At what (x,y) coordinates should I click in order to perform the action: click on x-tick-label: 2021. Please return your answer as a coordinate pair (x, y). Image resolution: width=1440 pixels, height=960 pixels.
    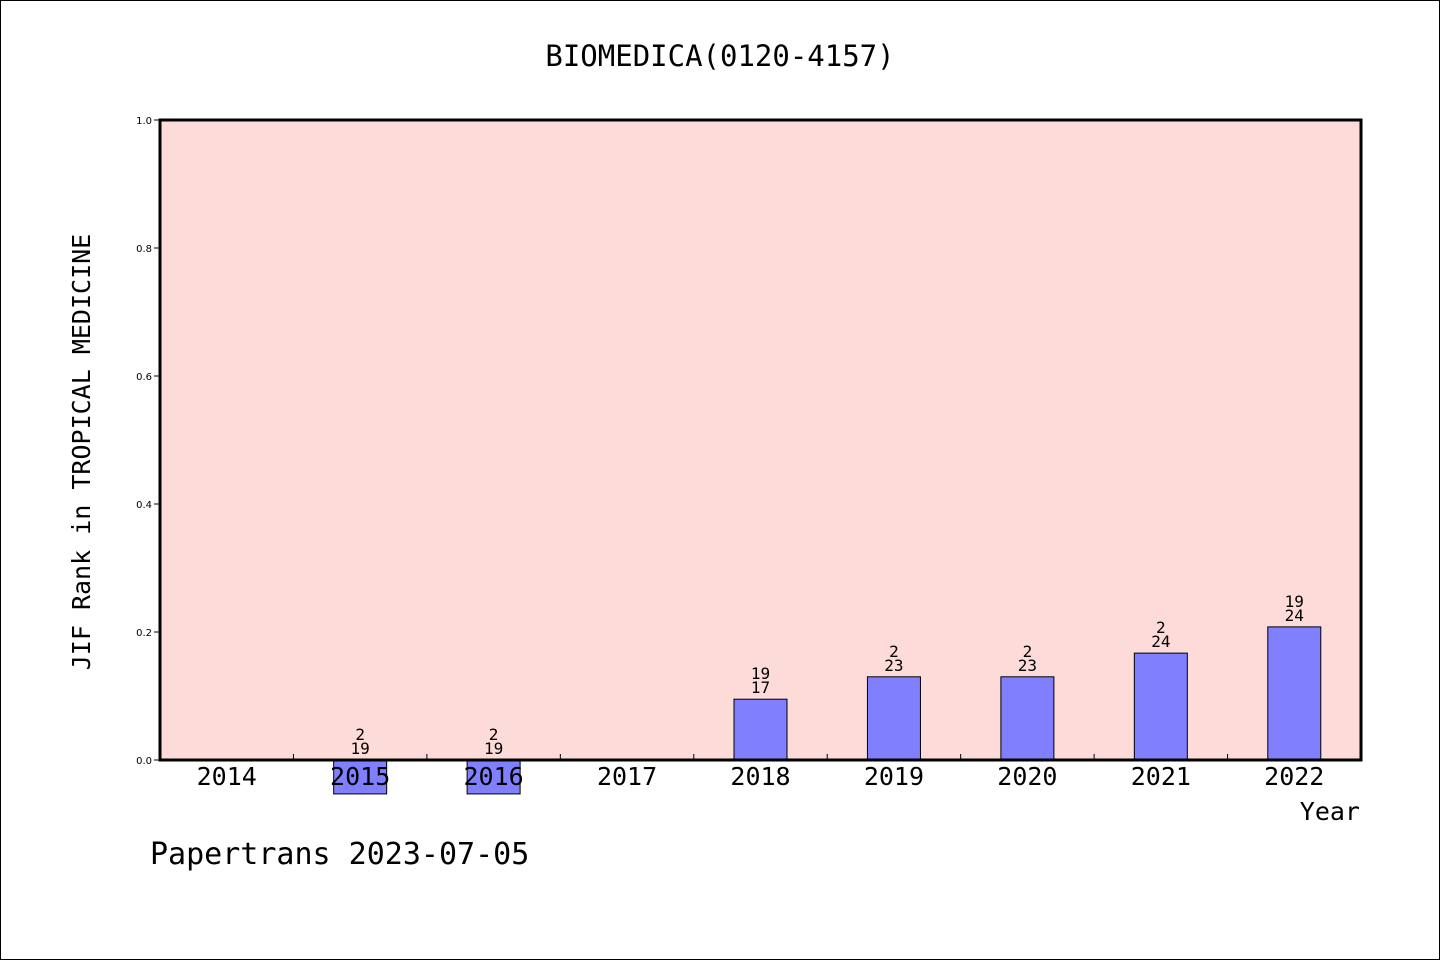
    Looking at the image, I should click on (1161, 776).